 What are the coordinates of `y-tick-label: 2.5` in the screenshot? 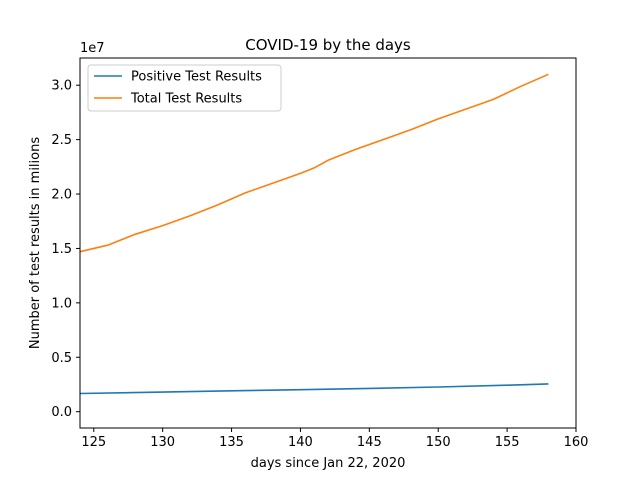 It's located at (61, 140).